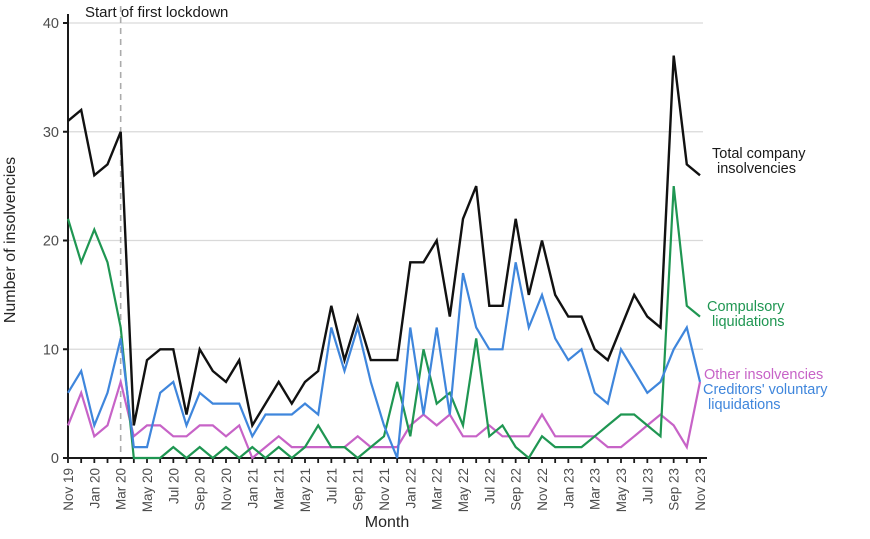 This screenshot has height=539, width=870. What do you see at coordinates (331, 486) in the screenshot?
I see `x-tick-label: Jul 21` at bounding box center [331, 486].